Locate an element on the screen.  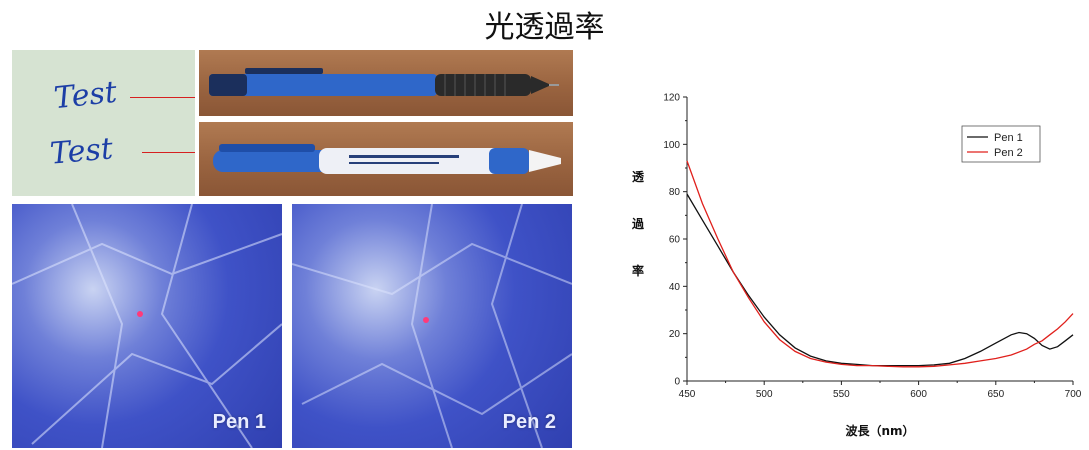
handwriting-word-2: Test is located at coordinates (81, 151).